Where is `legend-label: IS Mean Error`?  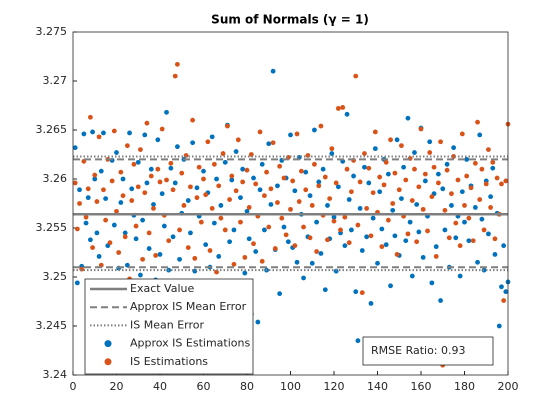
legend-label: IS Mean Error is located at coordinates (167, 324).